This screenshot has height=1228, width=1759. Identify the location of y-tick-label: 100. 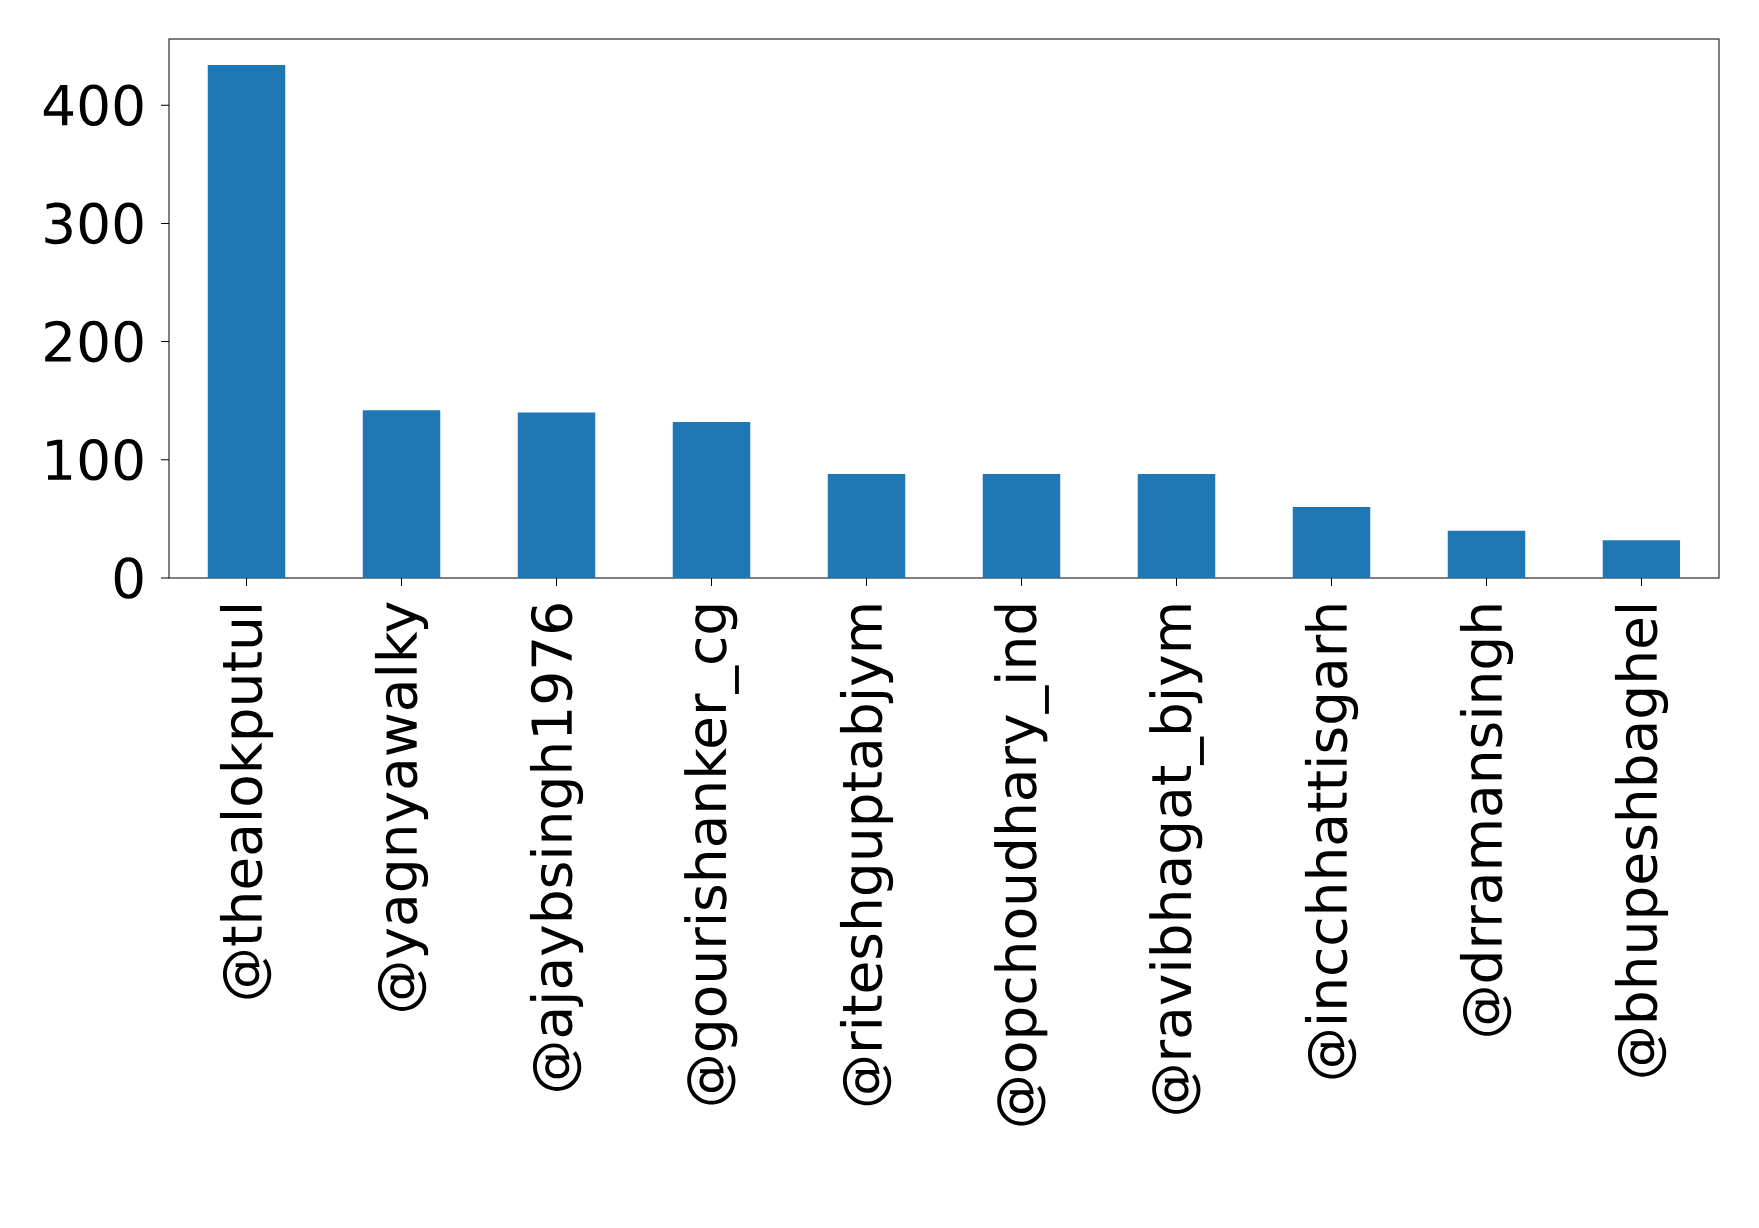
(95, 459).